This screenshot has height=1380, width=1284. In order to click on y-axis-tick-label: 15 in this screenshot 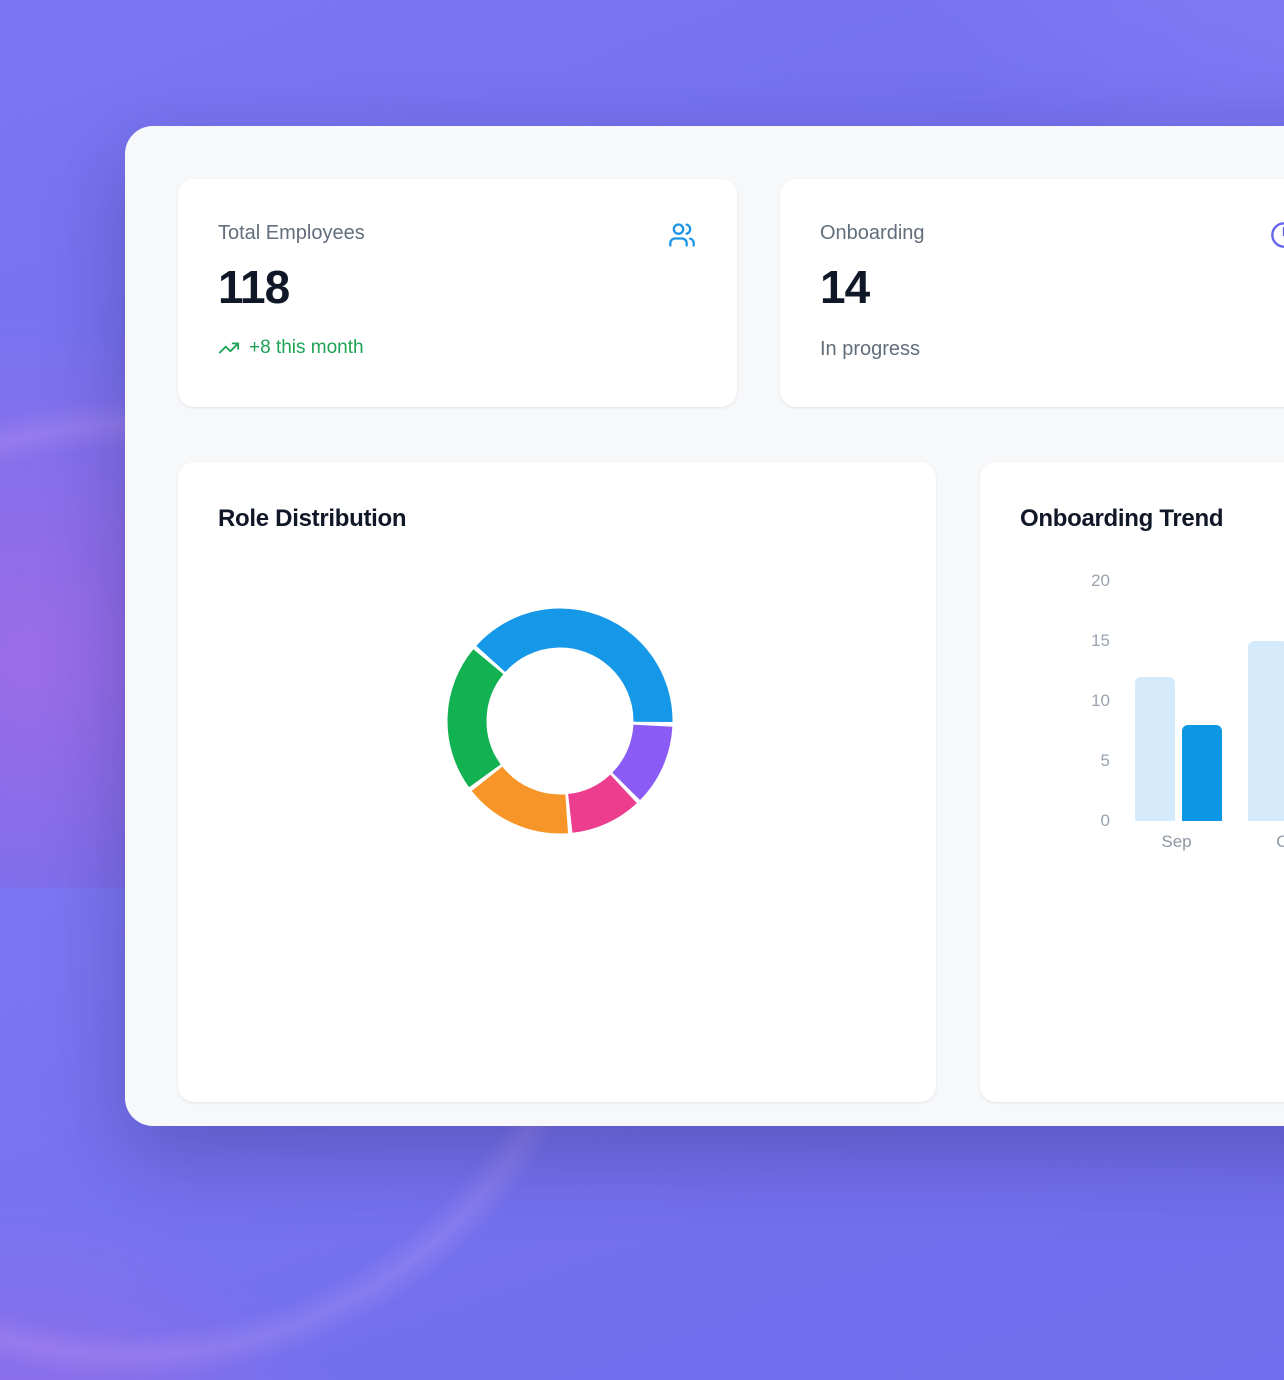, I will do `click(1080, 641)`.